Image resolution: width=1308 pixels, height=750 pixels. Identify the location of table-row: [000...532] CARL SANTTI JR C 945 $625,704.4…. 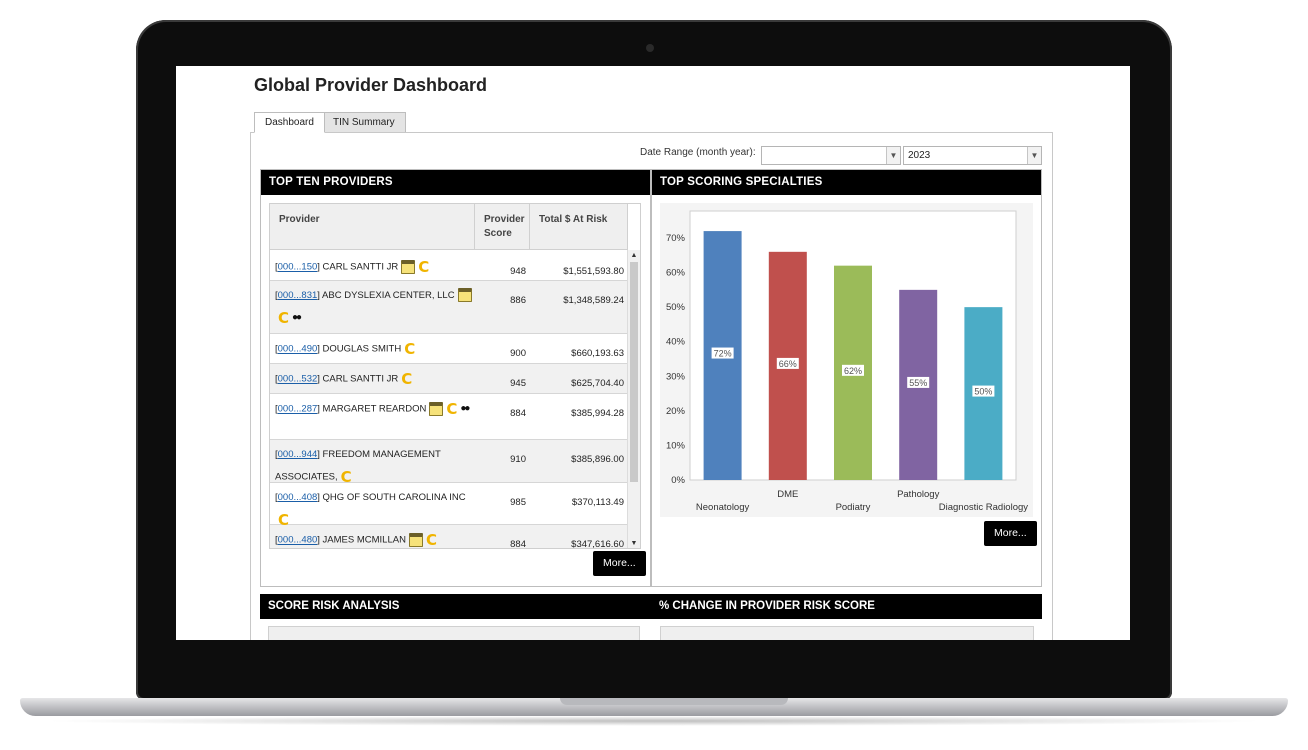
(449, 379).